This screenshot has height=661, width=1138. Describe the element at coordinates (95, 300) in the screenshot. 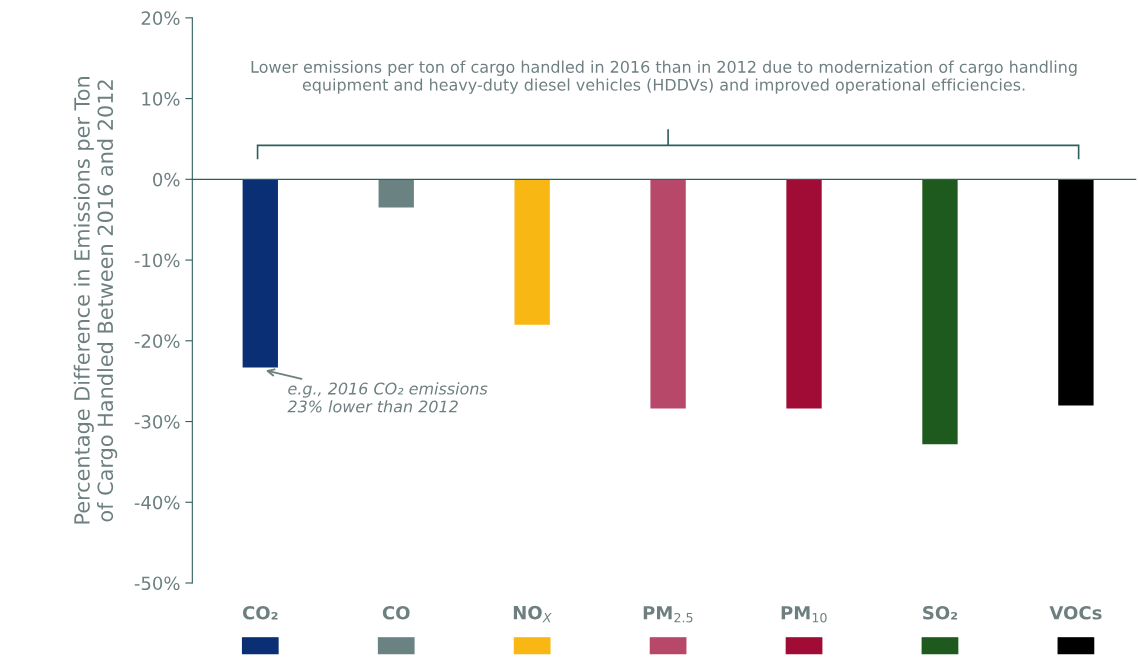

I see `y-axis-title: Percentage Difference in Emissions per Ton of Cargo Handled Between 2016 and 2012` at that location.